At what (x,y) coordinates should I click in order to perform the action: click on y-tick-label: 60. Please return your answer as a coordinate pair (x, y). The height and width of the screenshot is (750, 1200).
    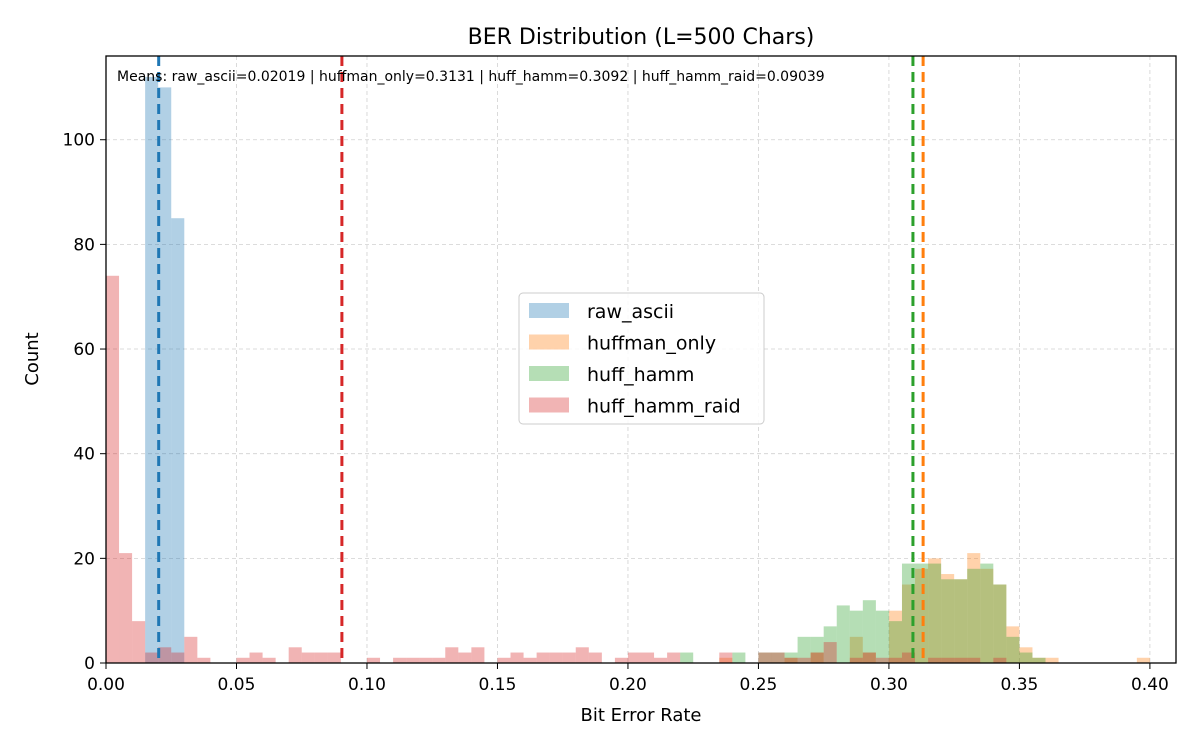
    Looking at the image, I should click on (84, 350).